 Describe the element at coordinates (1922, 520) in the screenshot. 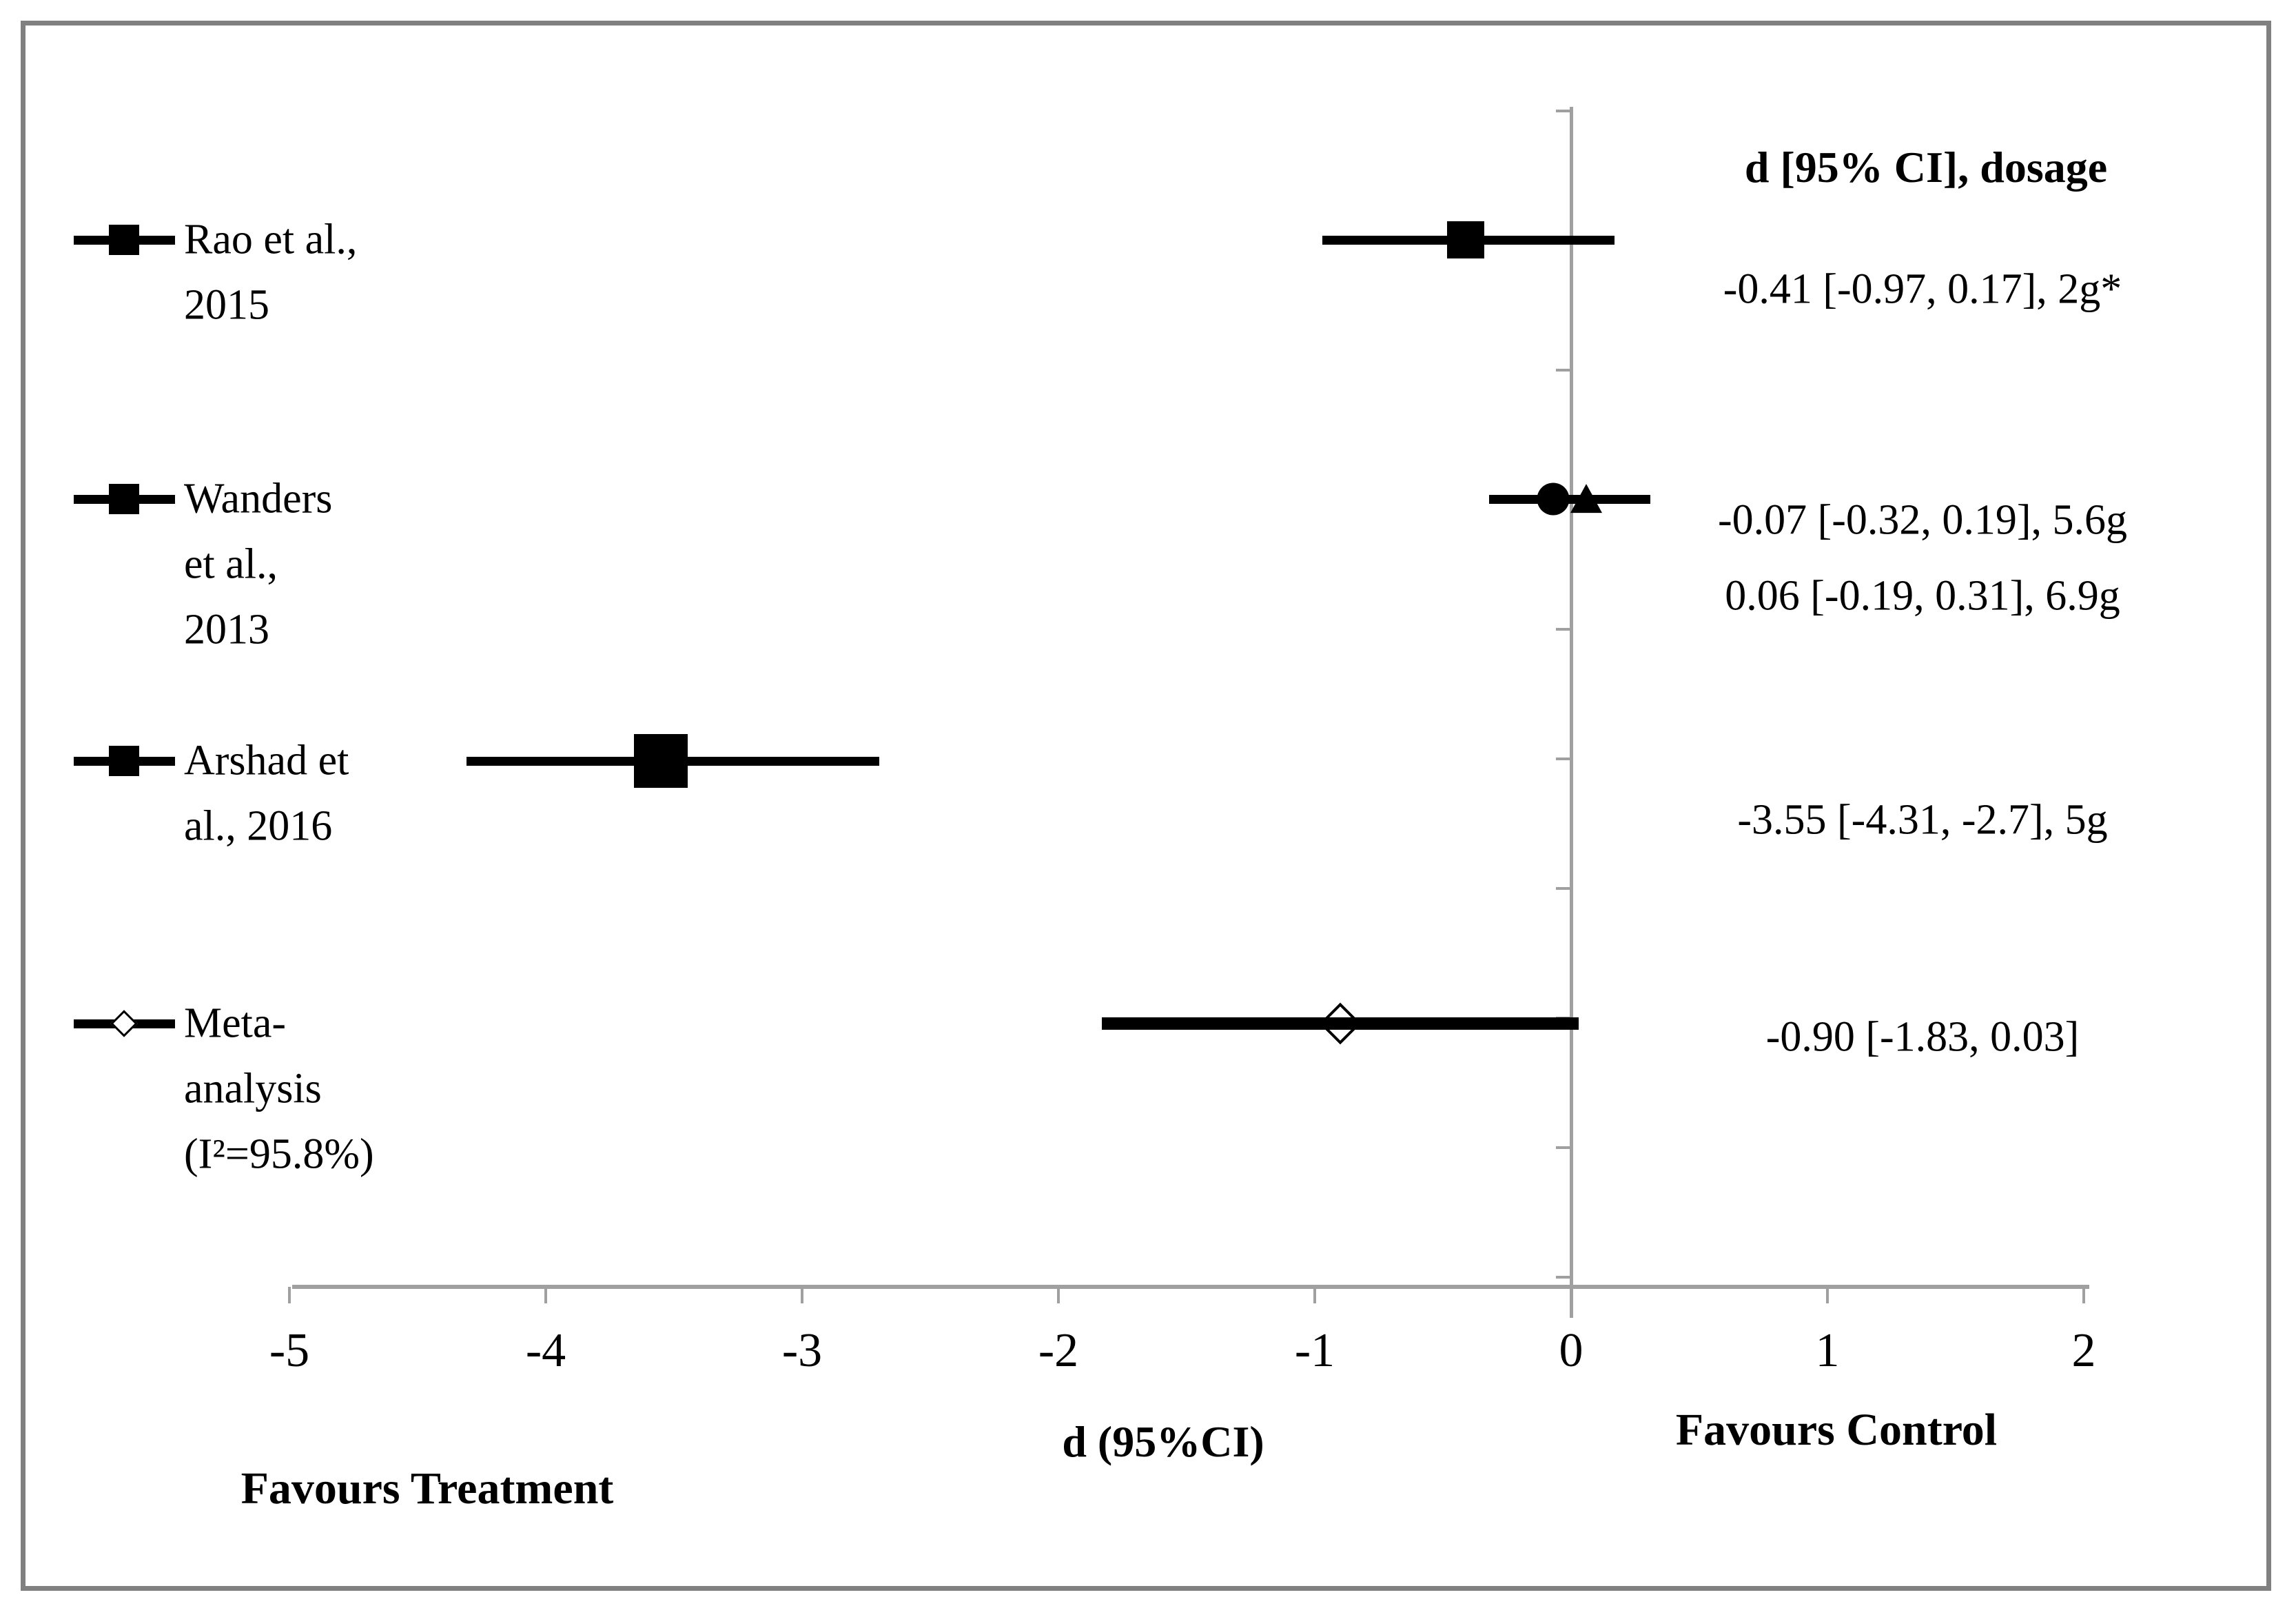

I see `effect-value-line: -0.07 [-0.32, 0.19], 5.6g` at that location.